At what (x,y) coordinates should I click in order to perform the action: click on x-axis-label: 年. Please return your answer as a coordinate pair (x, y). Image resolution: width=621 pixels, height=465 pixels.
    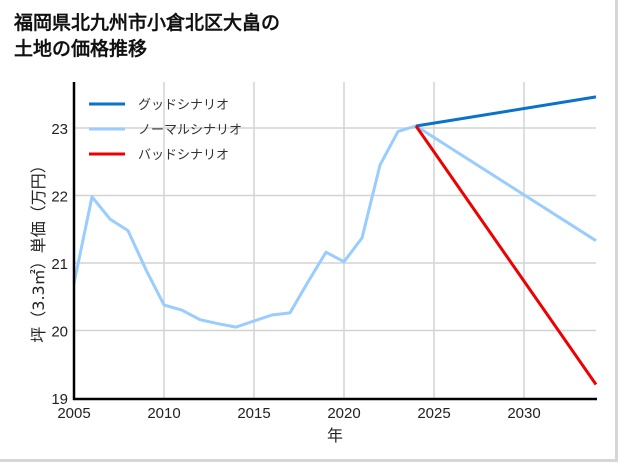
    Looking at the image, I should click on (335, 435).